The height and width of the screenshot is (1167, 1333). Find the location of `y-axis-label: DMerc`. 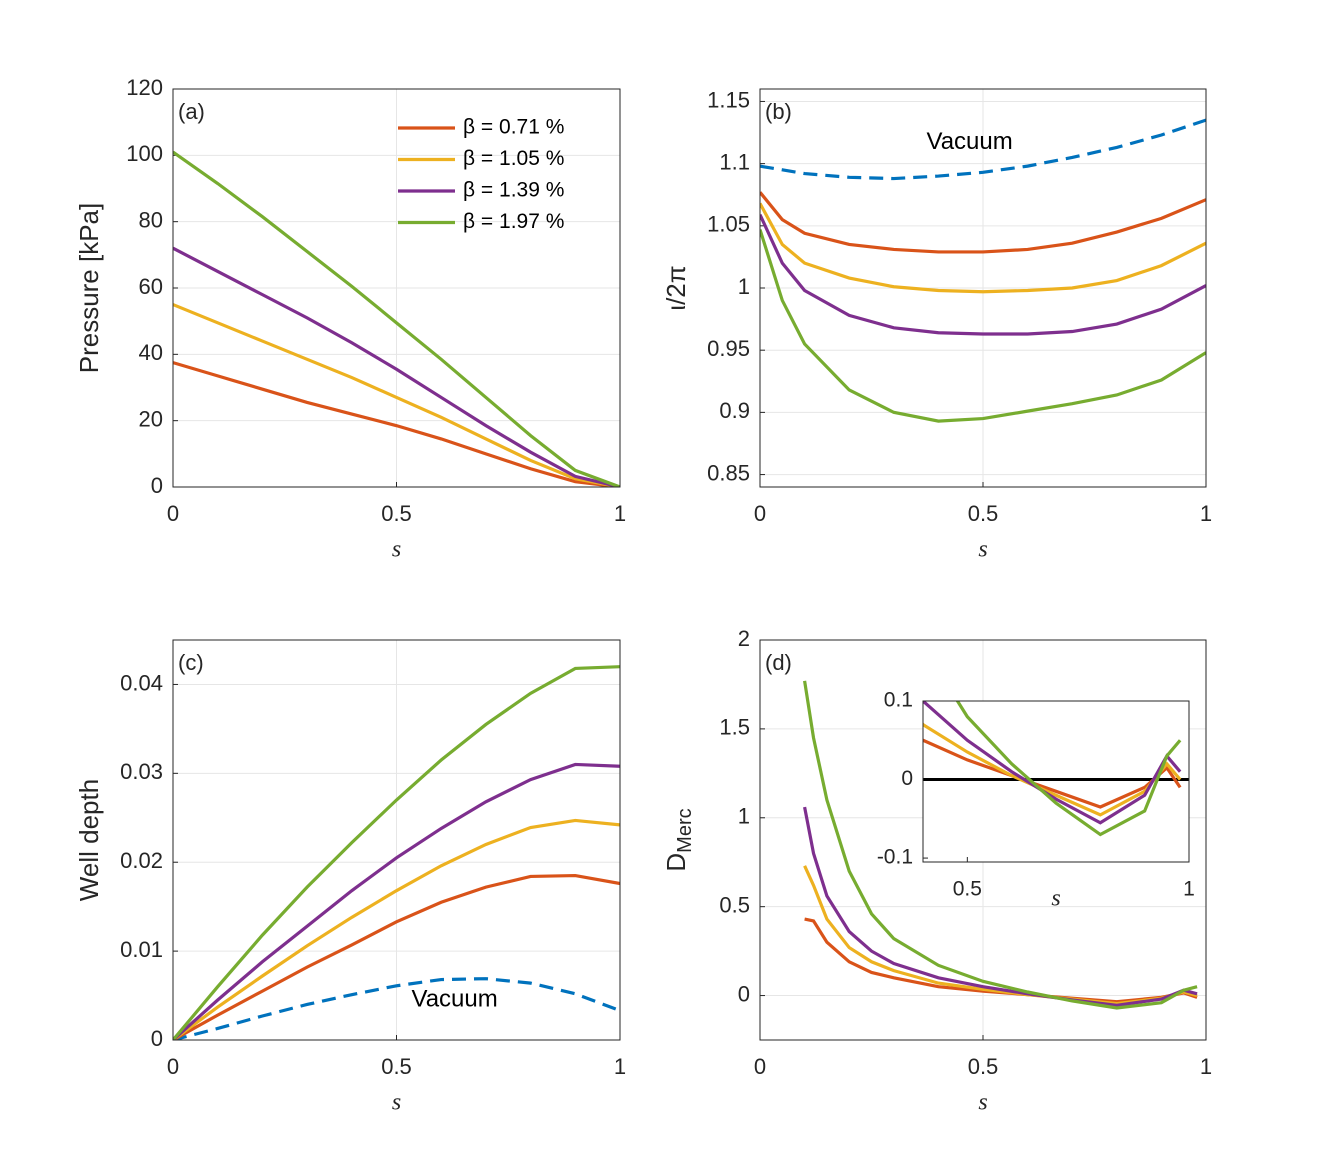

y-axis-label: DMerc is located at coordinates (678, 839).